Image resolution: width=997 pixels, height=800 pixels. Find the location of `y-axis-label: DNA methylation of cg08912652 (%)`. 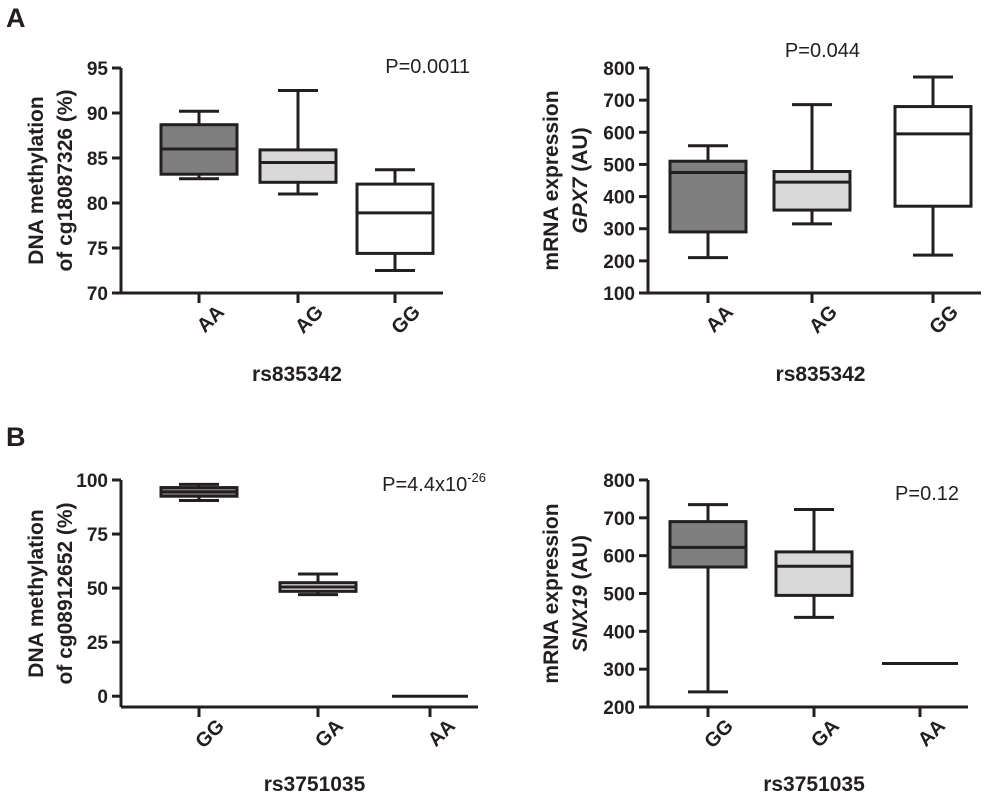

y-axis-label: DNA methylation of cg08912652 (%) is located at coordinates (51, 593).